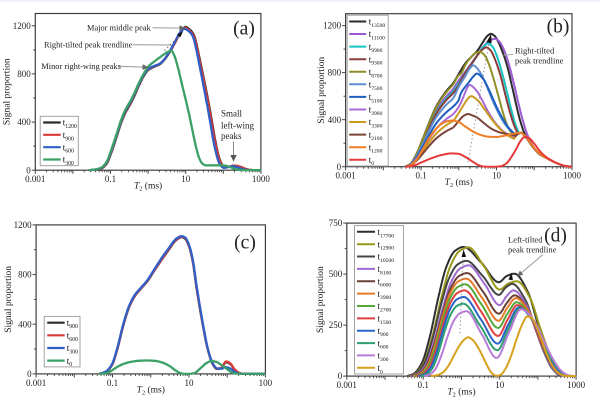 The height and width of the screenshot is (409, 600). Describe the element at coordinates (336, 274) in the screenshot. I see `svg-text: 500` at that location.